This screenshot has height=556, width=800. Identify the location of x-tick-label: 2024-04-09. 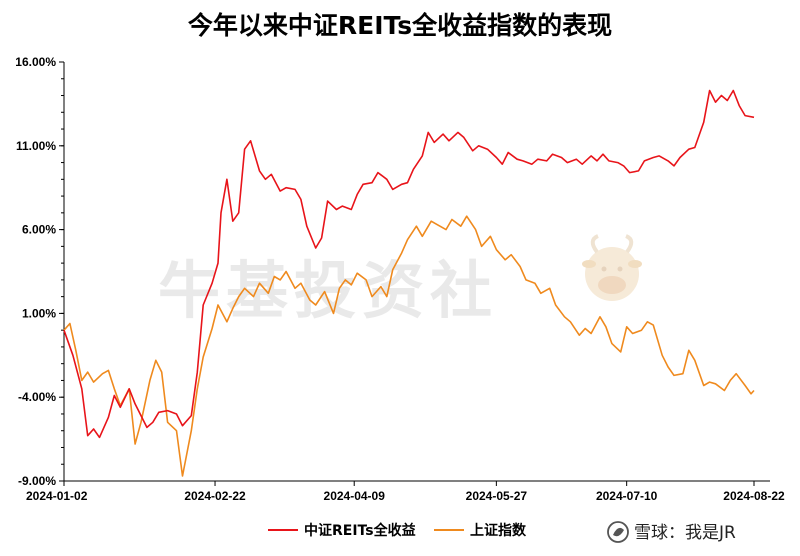
(355, 496).